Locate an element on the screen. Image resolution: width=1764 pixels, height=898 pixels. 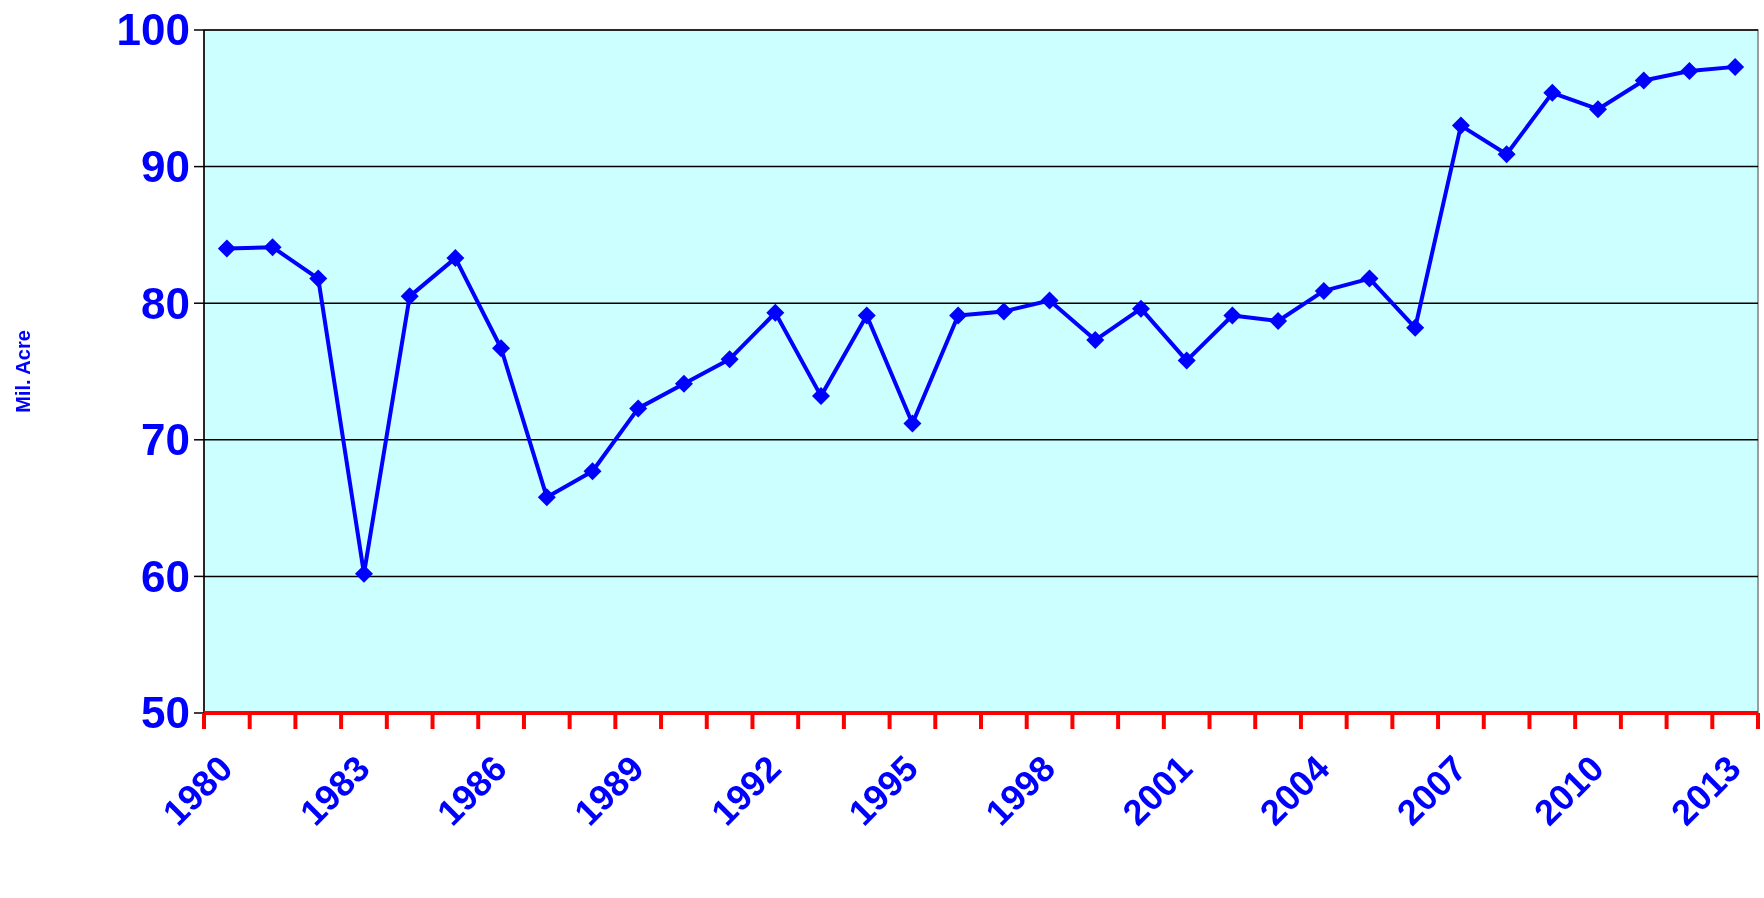
y-tick-label: 70 is located at coordinates (165, 440).